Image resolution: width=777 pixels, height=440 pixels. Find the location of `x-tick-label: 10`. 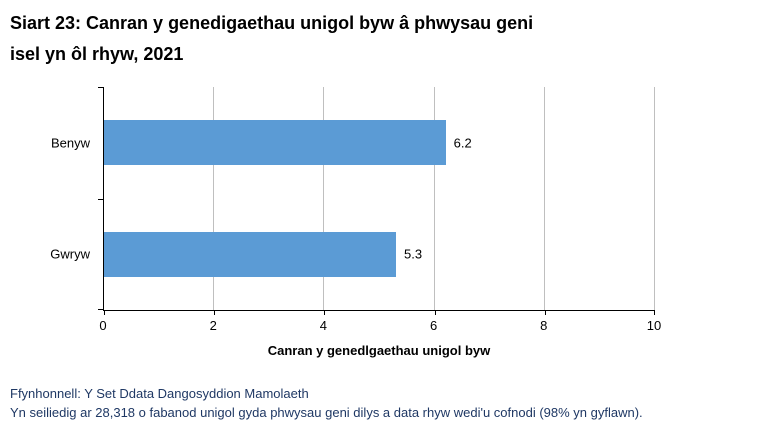

x-tick-label: 10 is located at coordinates (654, 325).